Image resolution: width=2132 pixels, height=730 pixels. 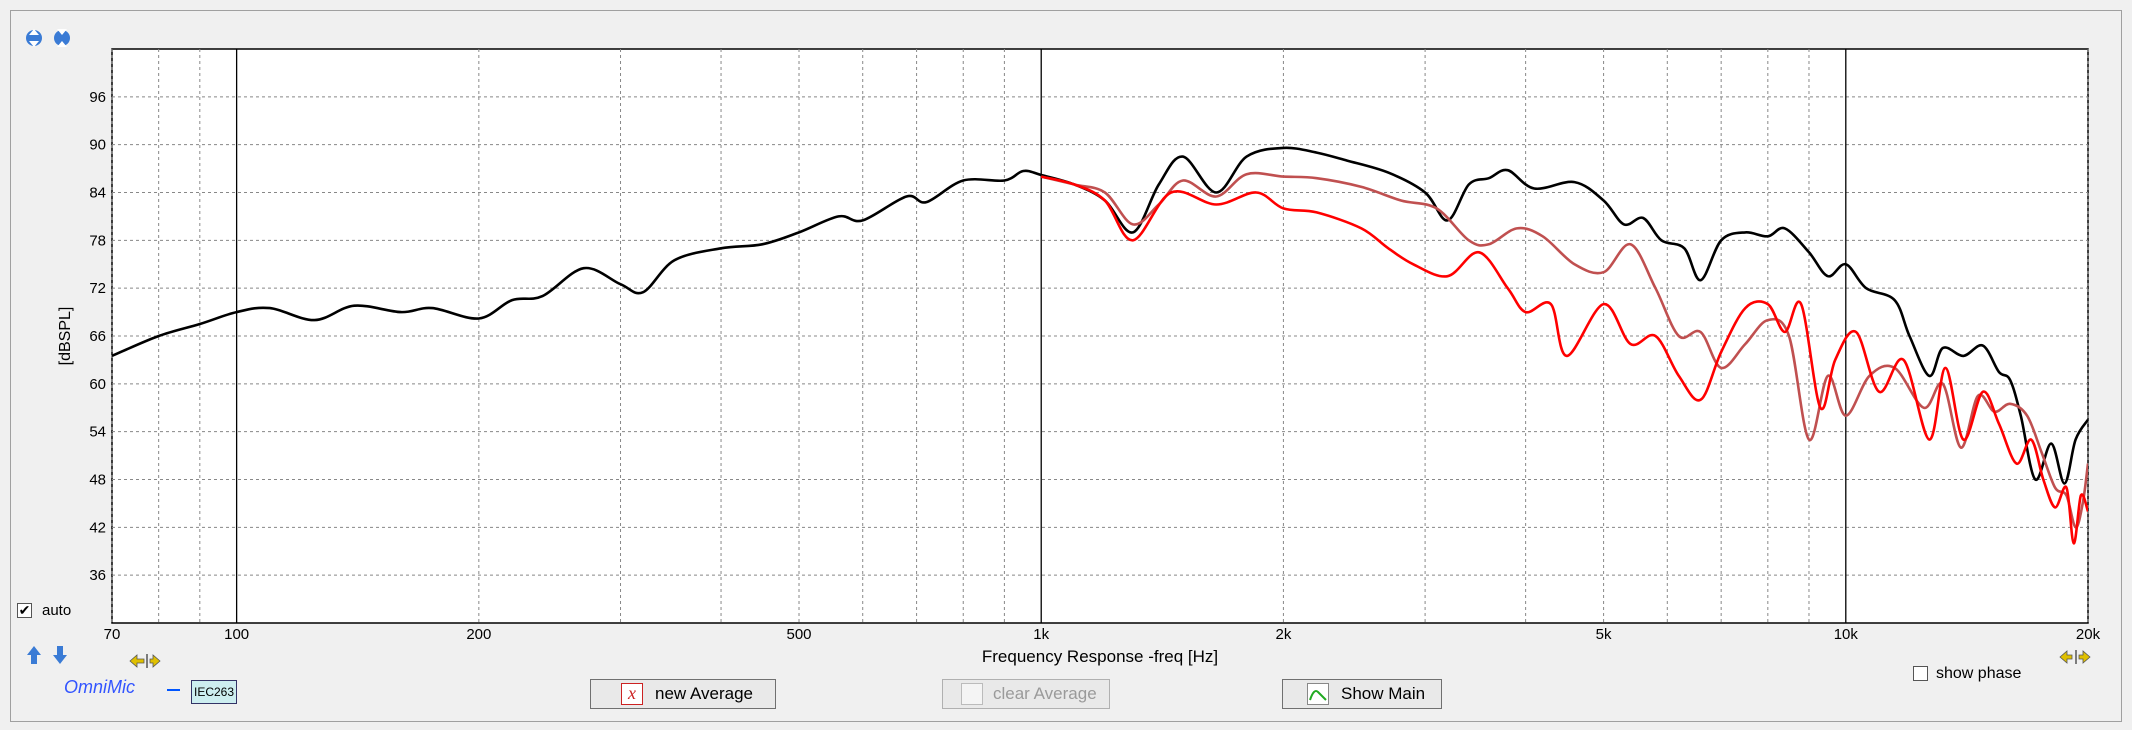 I want to click on auto-checkbox: ✔, so click(x=24, y=610).